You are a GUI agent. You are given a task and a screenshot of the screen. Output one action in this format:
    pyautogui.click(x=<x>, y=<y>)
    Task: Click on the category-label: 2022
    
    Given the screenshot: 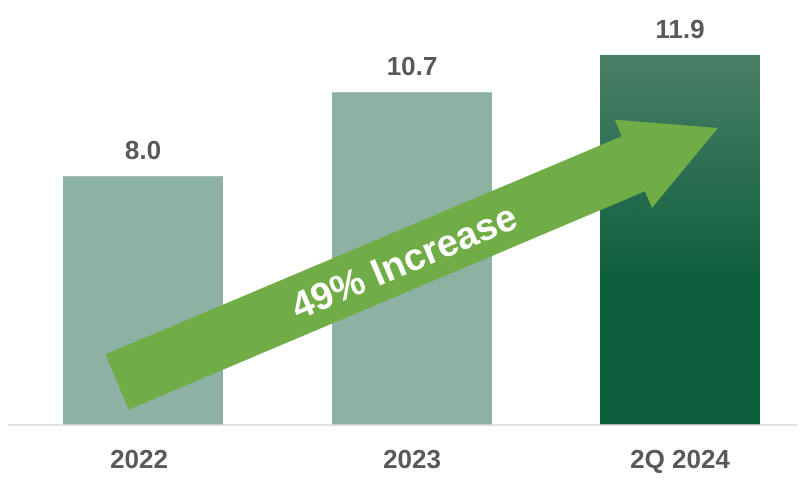 What is the action you would take?
    pyautogui.click(x=139, y=459)
    